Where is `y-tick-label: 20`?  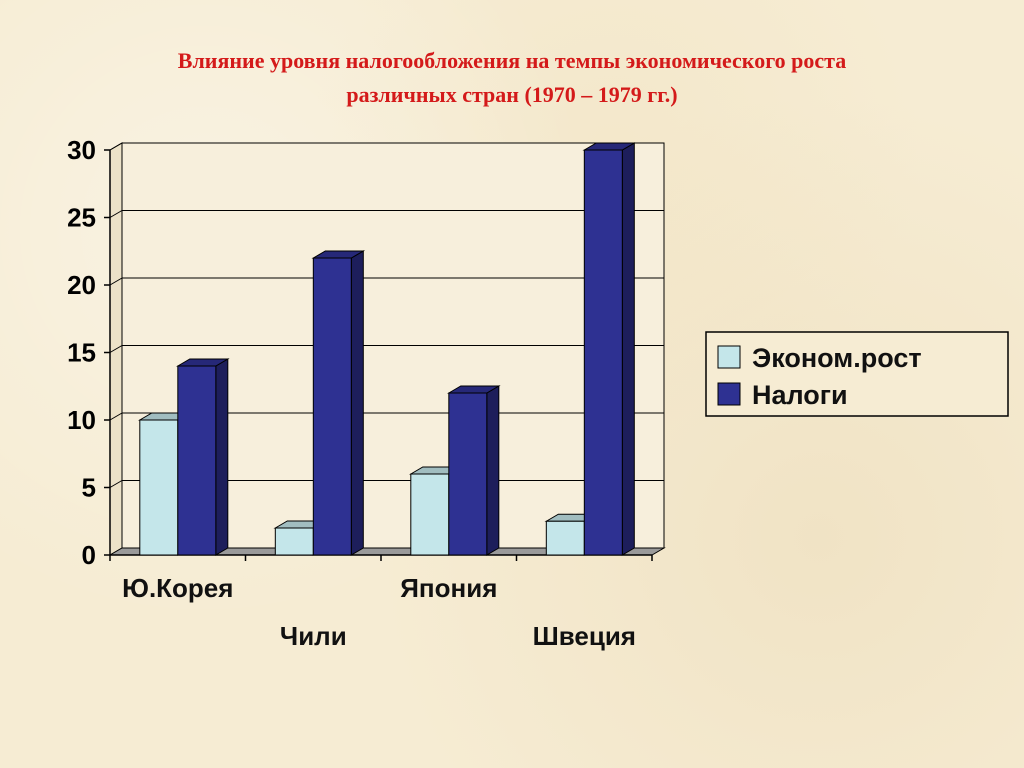 y-tick-label: 20 is located at coordinates (81, 285).